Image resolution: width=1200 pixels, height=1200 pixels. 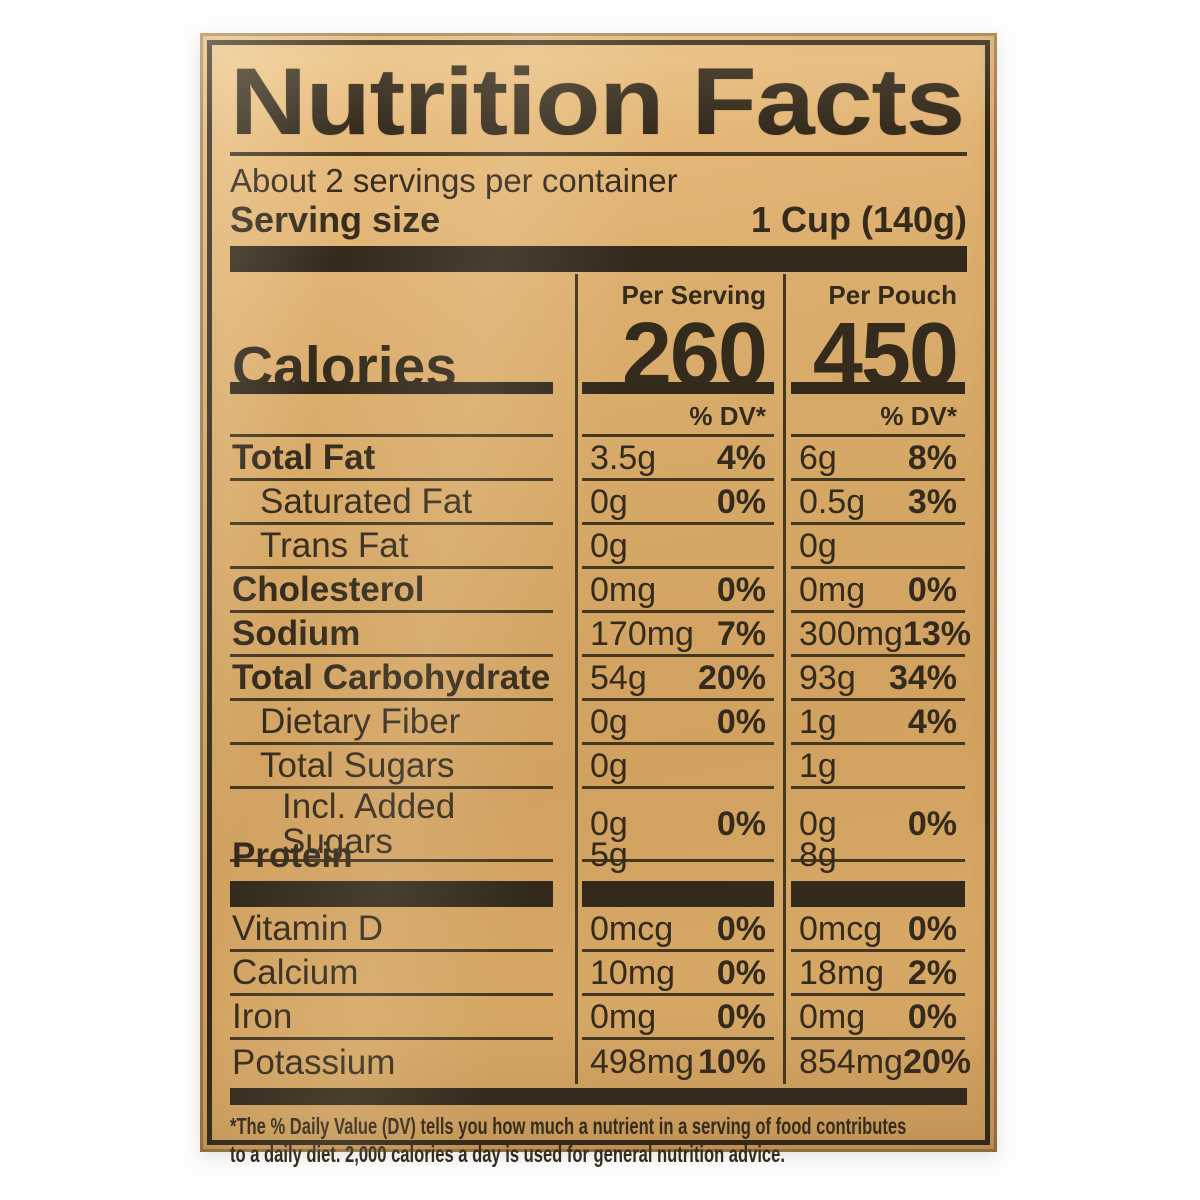 I want to click on nutrient-name: Protein, so click(x=292, y=855).